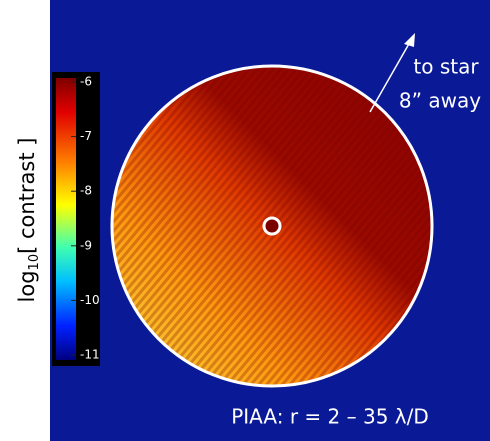 This screenshot has height=441, width=490. Describe the element at coordinates (34, 262) in the screenshot. I see `label-subscript: 10` at that location.